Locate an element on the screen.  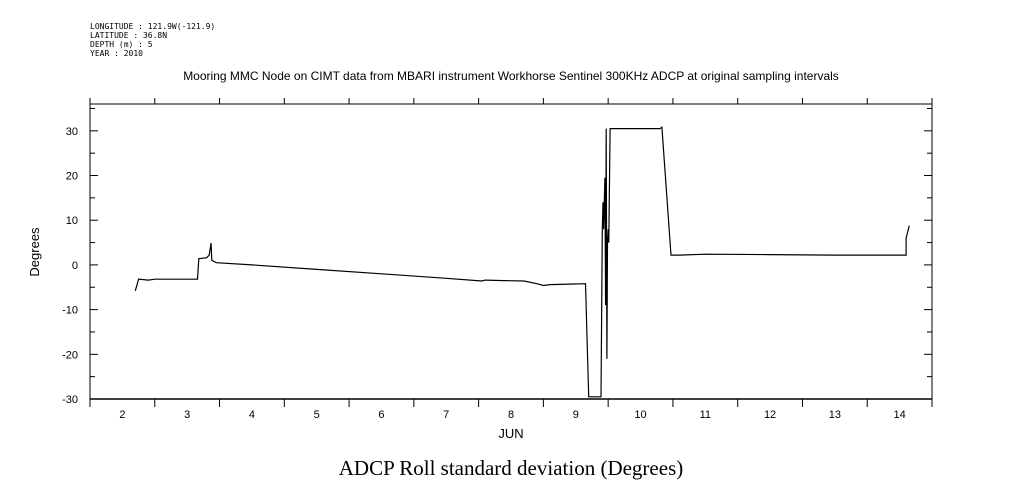
y-tick-label: 10 is located at coordinates (72, 221).